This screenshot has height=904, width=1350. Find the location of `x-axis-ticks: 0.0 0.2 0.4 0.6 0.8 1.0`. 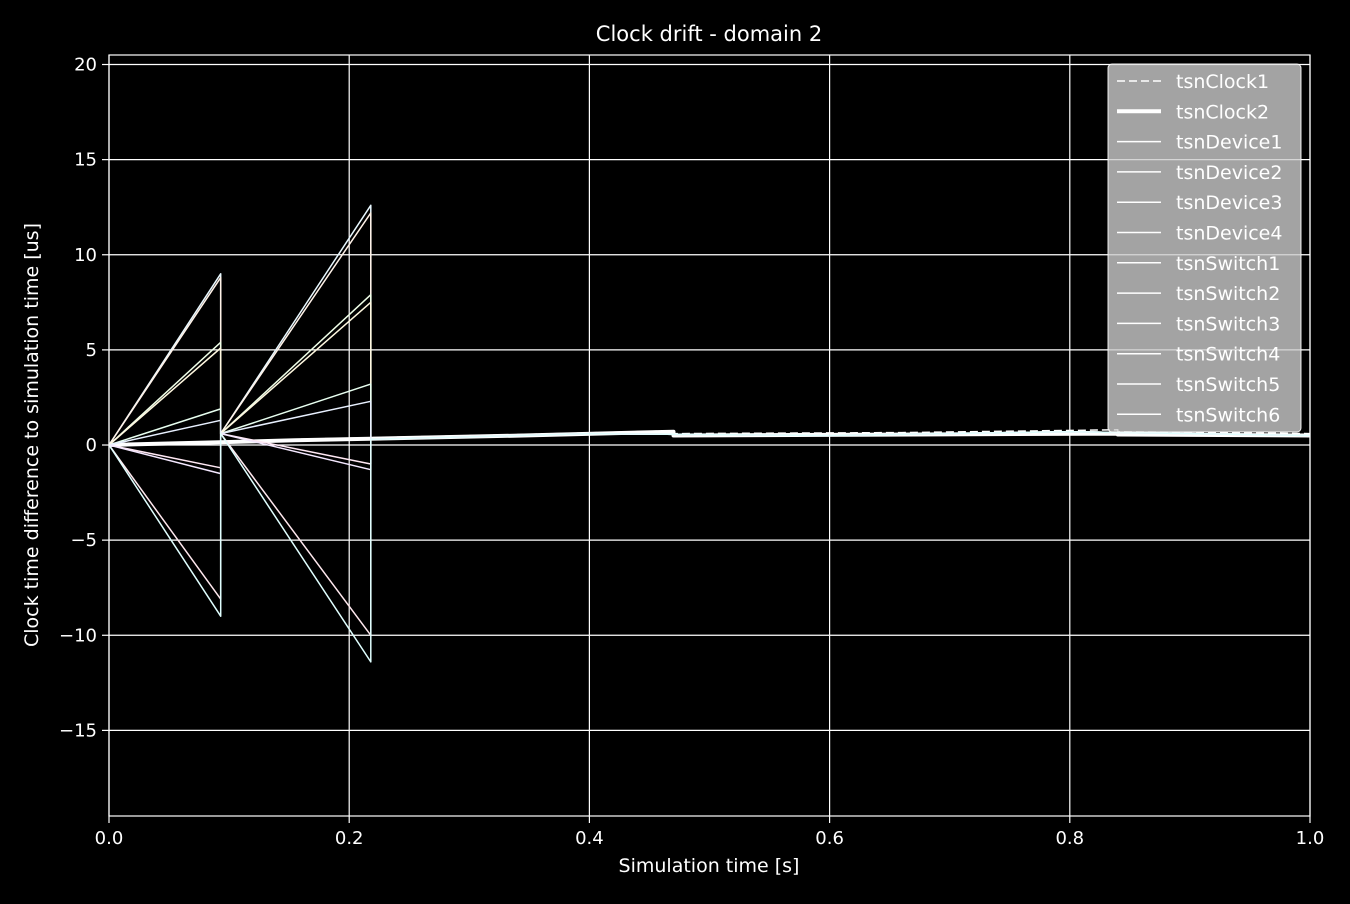

x-axis-ticks: 0.0 0.2 0.4 0.6 0.8 1.0 is located at coordinates (710, 832).